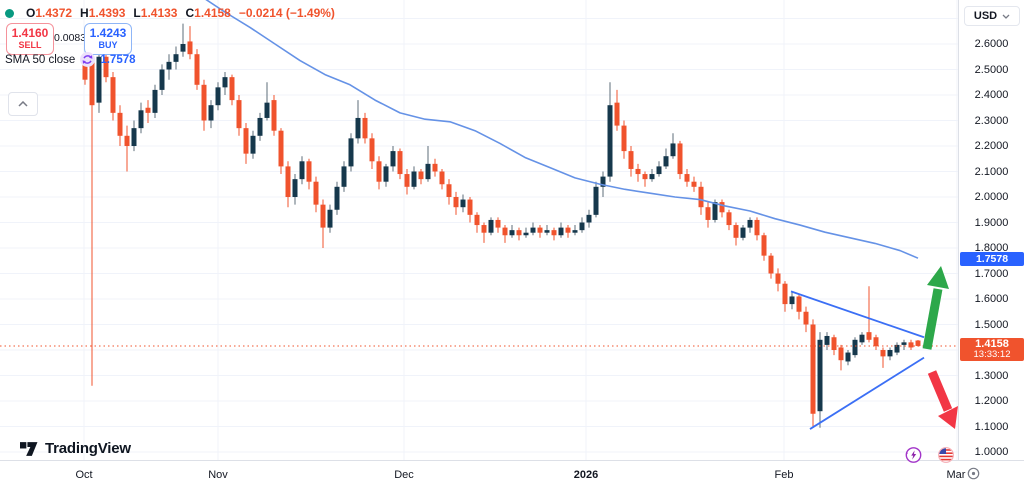 The width and height of the screenshot is (1024, 486). Describe the element at coordinates (108, 39) in the screenshot. I see `buy-button: 1.4243 BUY` at that location.